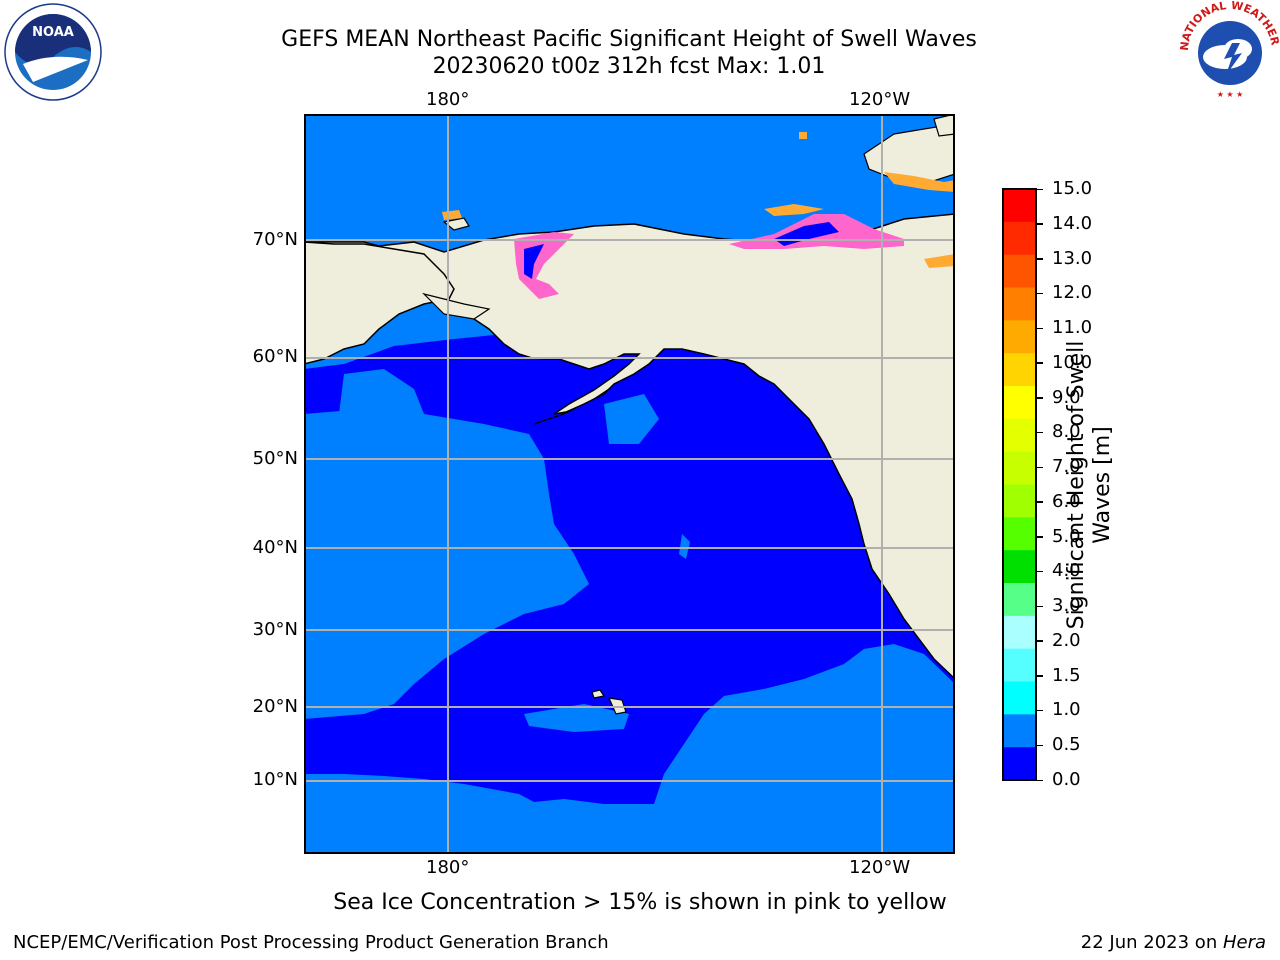  What do you see at coordinates (909, 154) in the screenshot?
I see `arctic-islands` at bounding box center [909, 154].